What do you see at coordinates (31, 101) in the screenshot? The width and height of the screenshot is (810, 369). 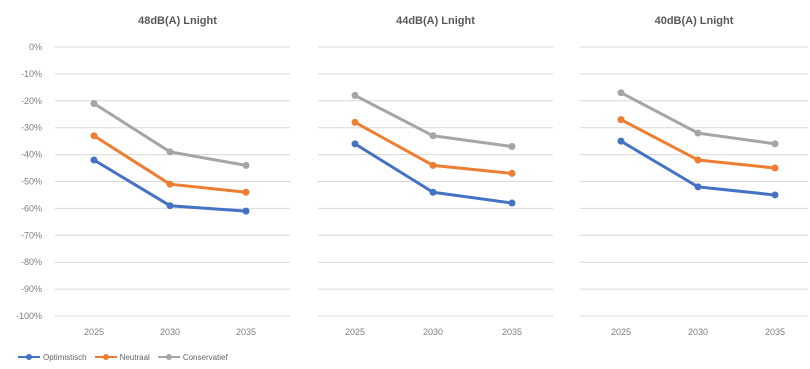 I see `y-tick-label: -20%` at bounding box center [31, 101].